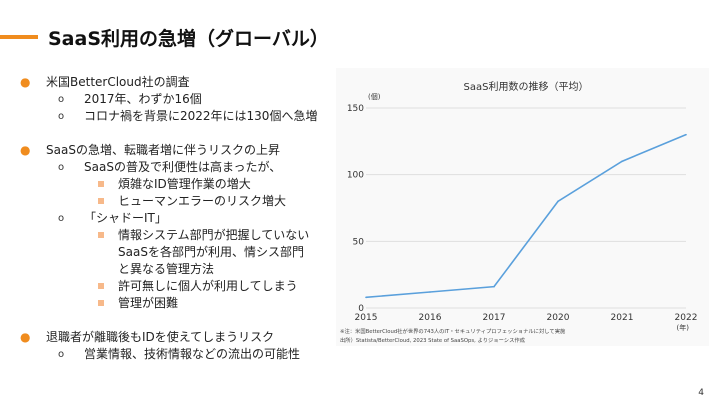 This screenshot has width=720, height=405. I want to click on x-tick-label: 2020, so click(558, 318).